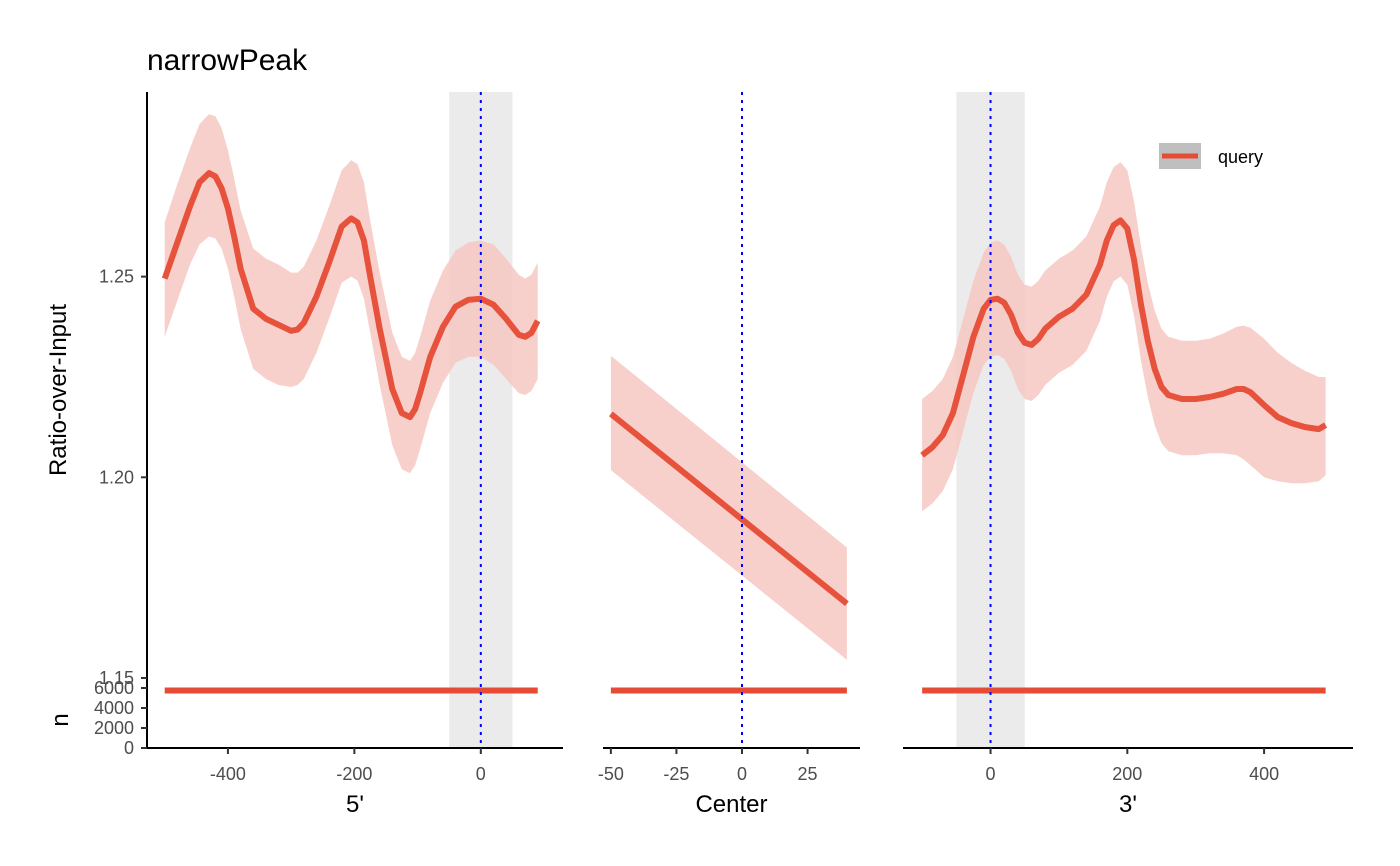  What do you see at coordinates (1264, 774) in the screenshot?
I see `x-tick-label: 400` at bounding box center [1264, 774].